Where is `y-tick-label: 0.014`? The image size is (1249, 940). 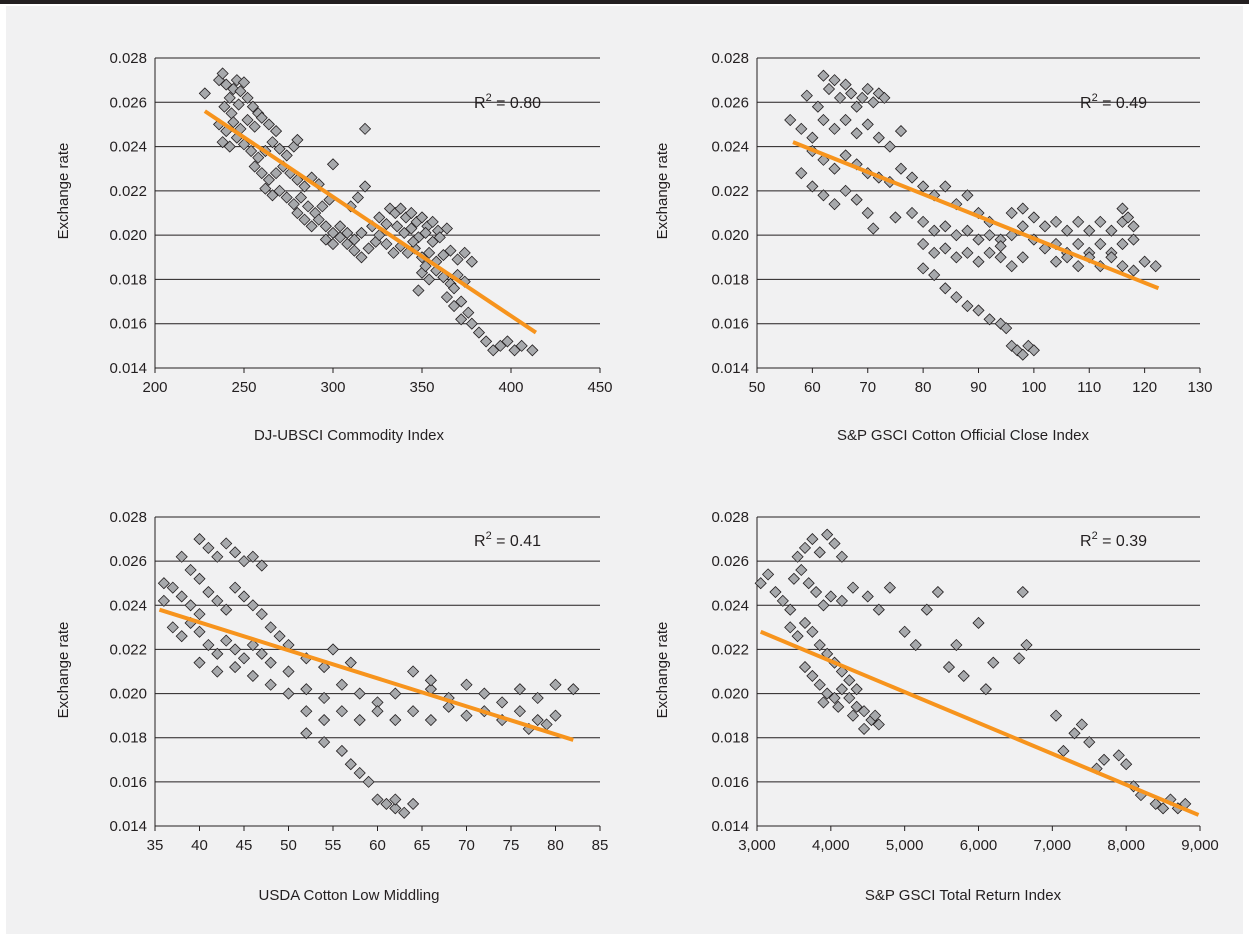 y-tick-label: 0.014 is located at coordinates (128, 368).